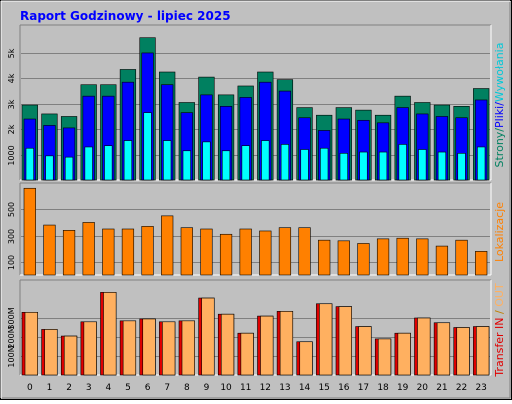 Image resolution: width=512 pixels, height=404 pixels. What do you see at coordinates (187, 388) in the screenshot?
I see `x-tick-label: 8` at bounding box center [187, 388].